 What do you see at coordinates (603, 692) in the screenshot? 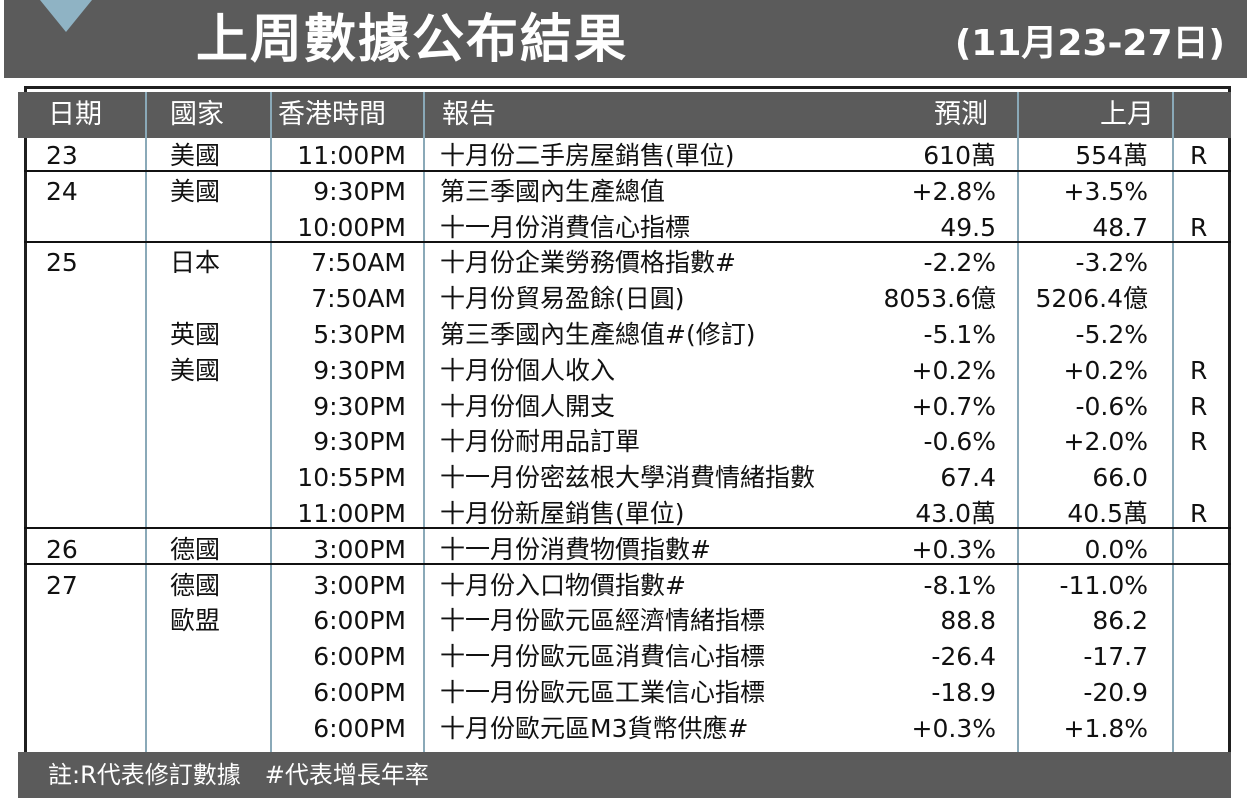
I see `row-report: 十一月份歐元區工業信心指標` at bounding box center [603, 692].